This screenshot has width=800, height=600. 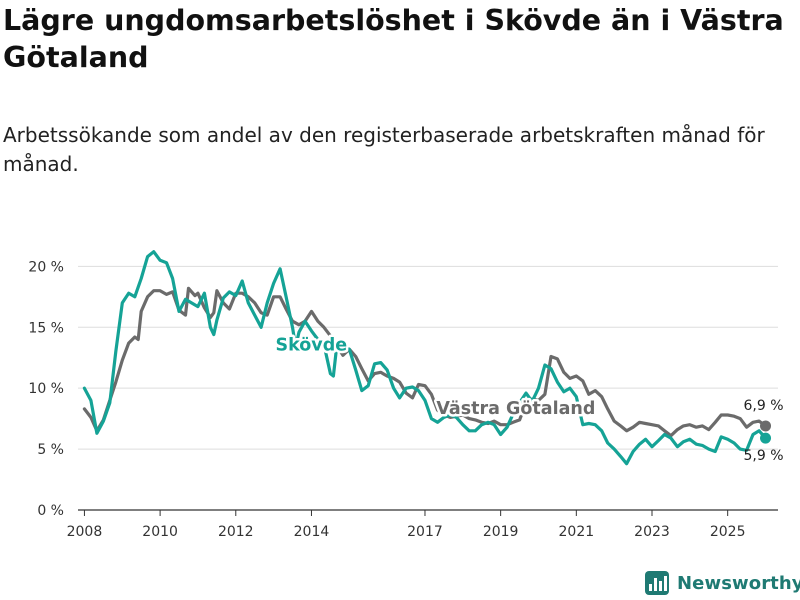 What do you see at coordinates (312, 345) in the screenshot?
I see `series-label-skovde: Skövde` at bounding box center [312, 345].